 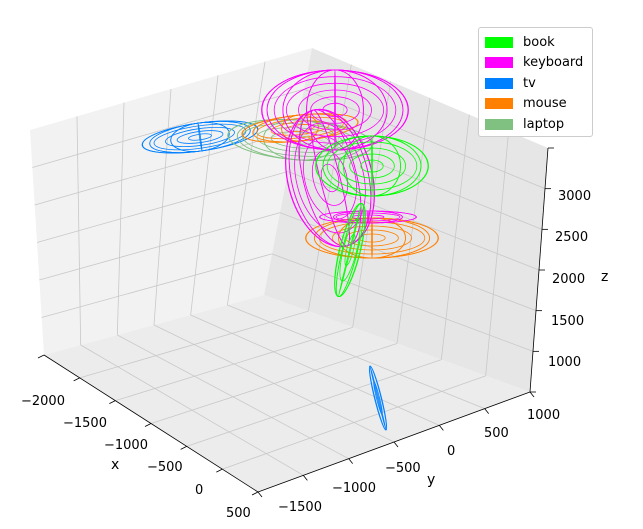 What do you see at coordinates (431, 480) in the screenshot?
I see `y-axis-label: y` at bounding box center [431, 480].